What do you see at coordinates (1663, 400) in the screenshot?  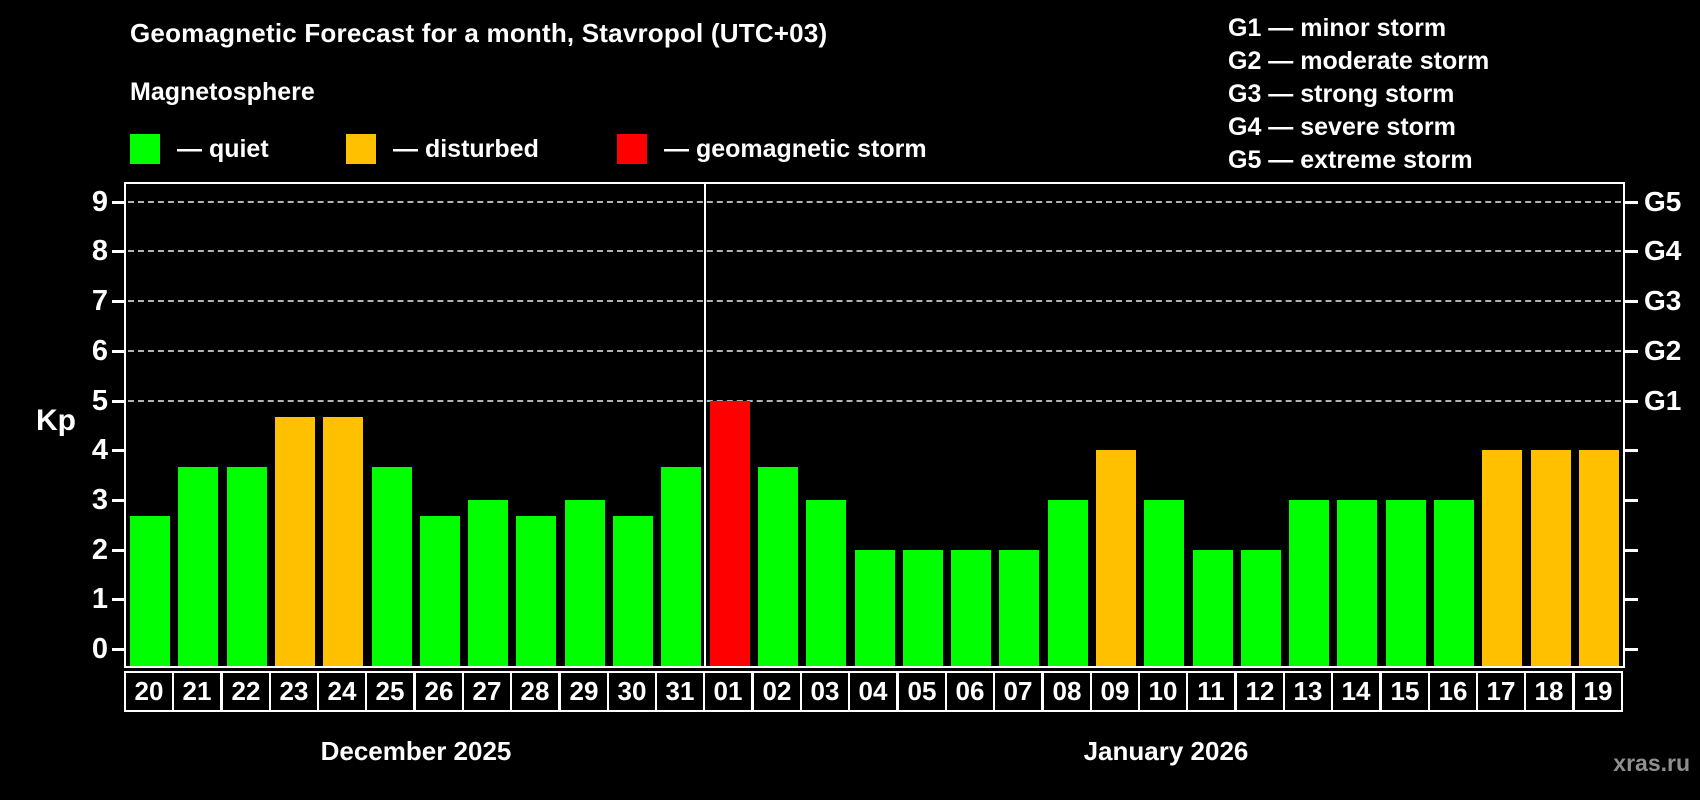 I see `right-axis-label-g1: G1` at bounding box center [1663, 400].